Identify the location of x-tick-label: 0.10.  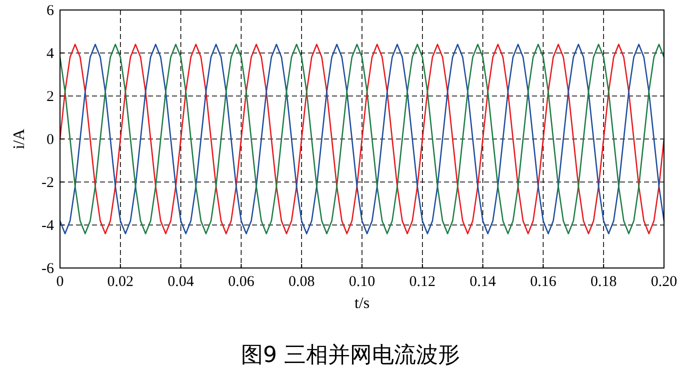
(362, 282).